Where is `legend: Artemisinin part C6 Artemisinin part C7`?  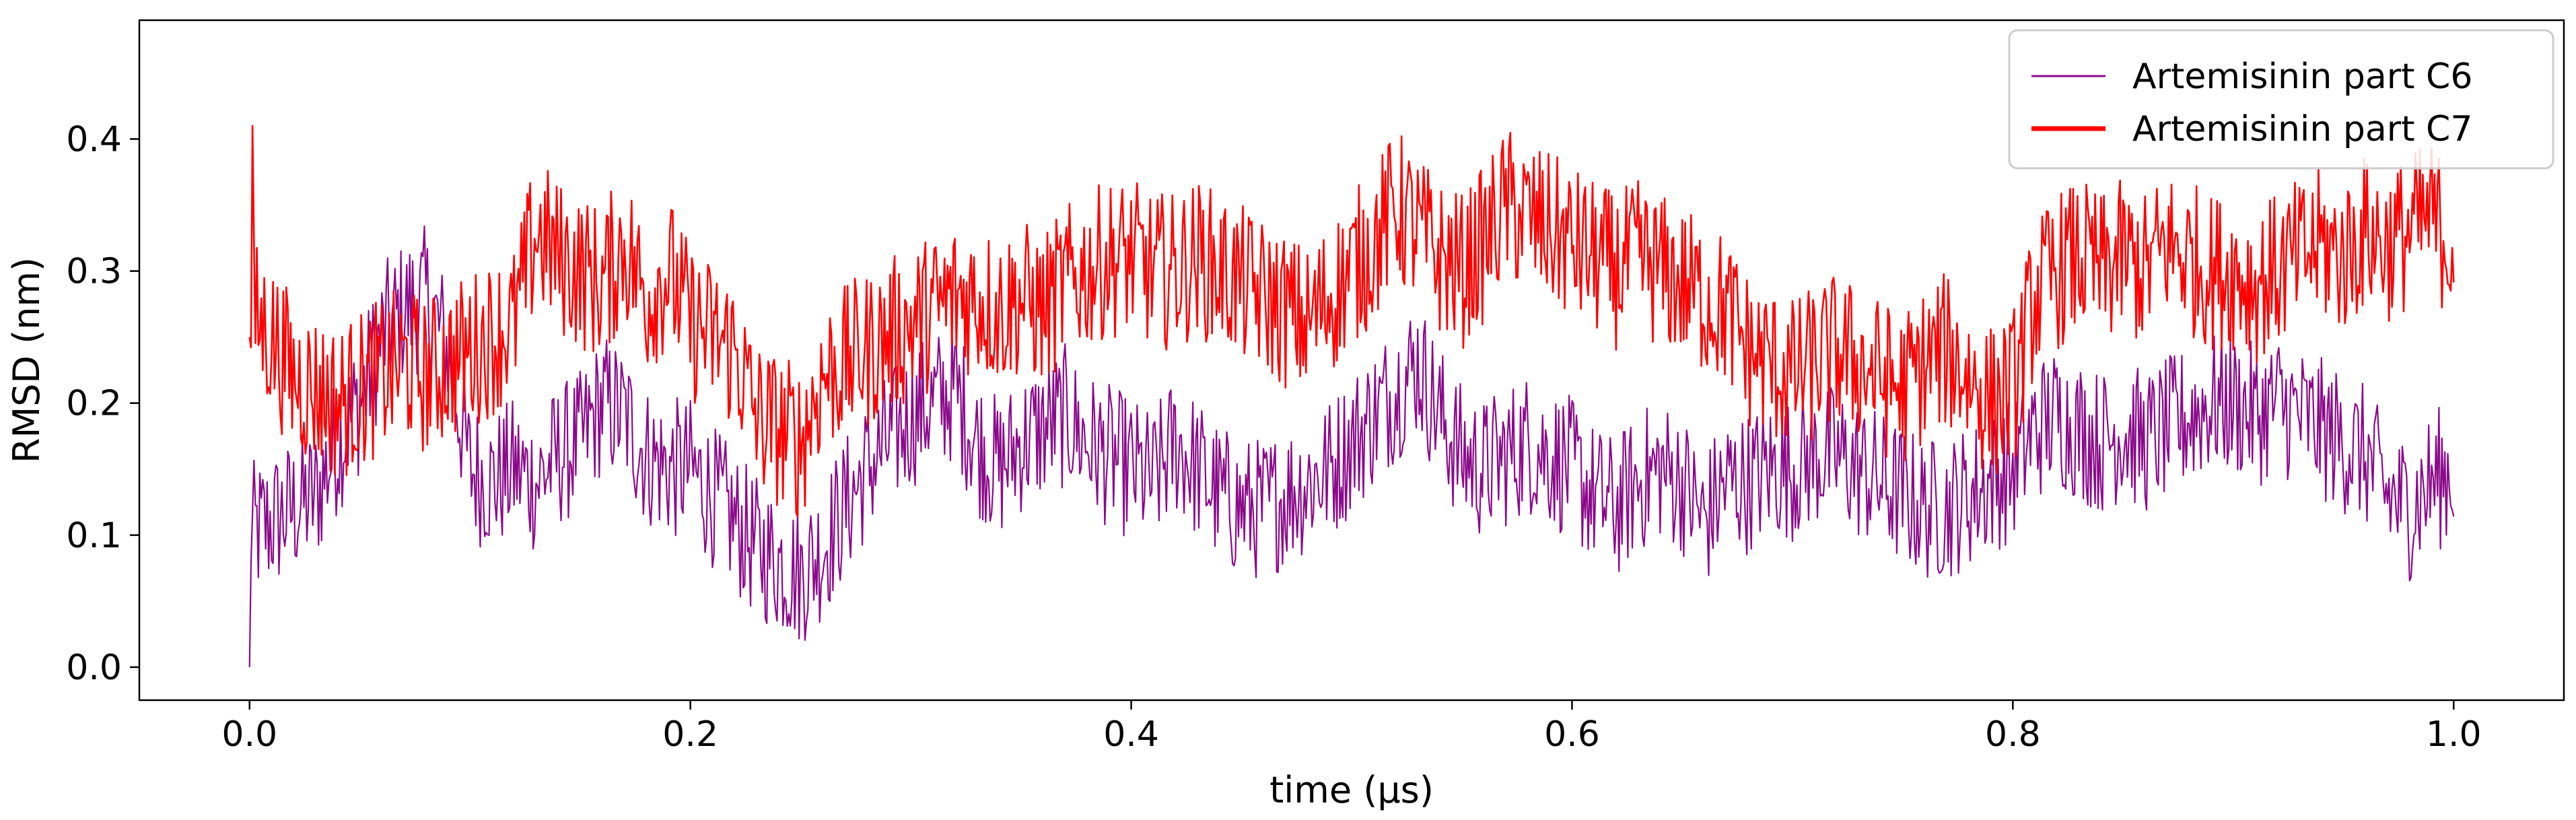
legend: Artemisinin part C6 Artemisinin part C7 is located at coordinates (2281, 99).